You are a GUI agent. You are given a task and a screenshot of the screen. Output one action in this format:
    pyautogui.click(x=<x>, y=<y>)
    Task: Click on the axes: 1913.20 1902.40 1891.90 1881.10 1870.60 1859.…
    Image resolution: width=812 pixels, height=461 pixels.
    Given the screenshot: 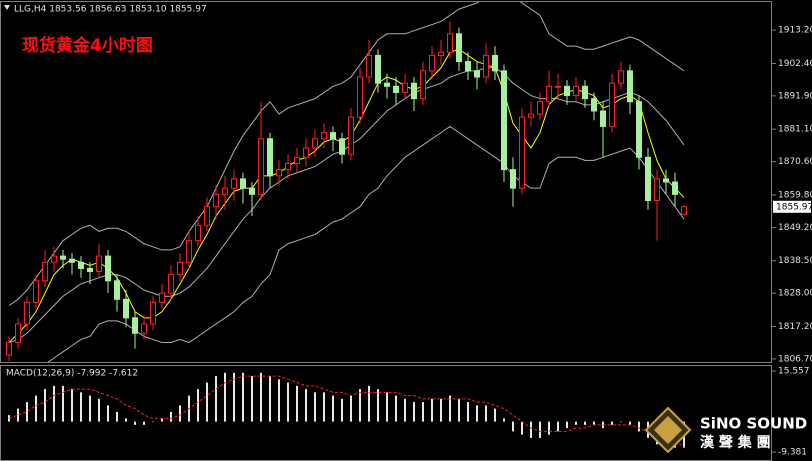 What is the action you would take?
    pyautogui.click(x=792, y=242)
    